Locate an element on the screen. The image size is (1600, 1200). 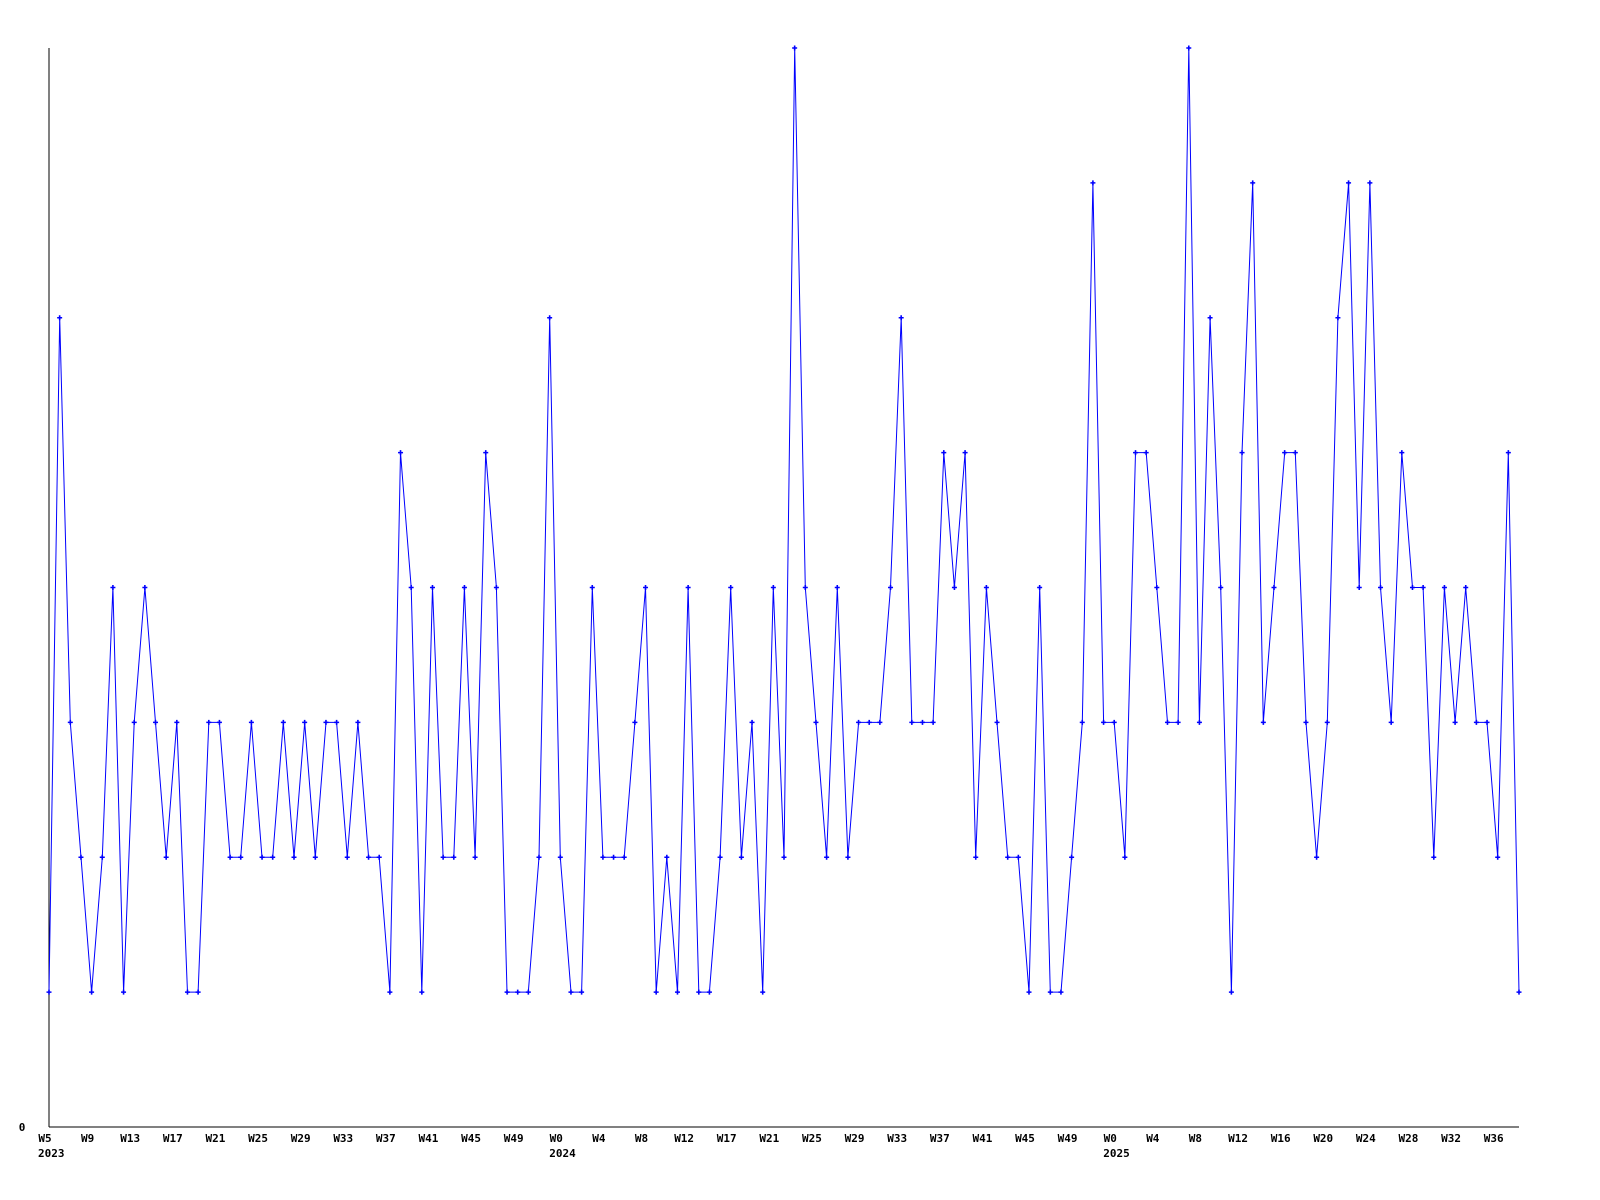
x-tick-label: W37 is located at coordinates (386, 1138).